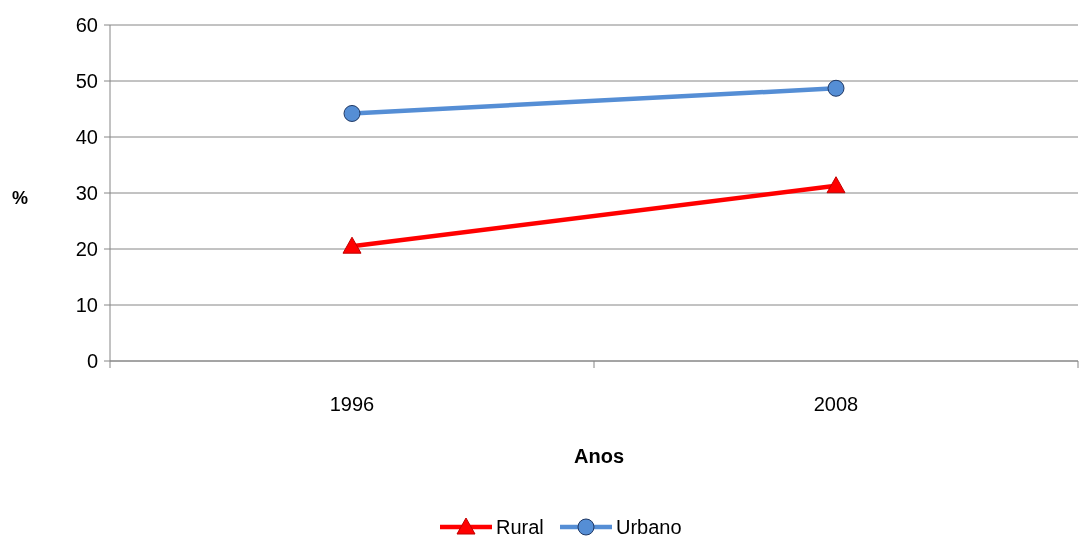 The height and width of the screenshot is (537, 1080). I want to click on y-tick-label: 60, so click(86, 25).